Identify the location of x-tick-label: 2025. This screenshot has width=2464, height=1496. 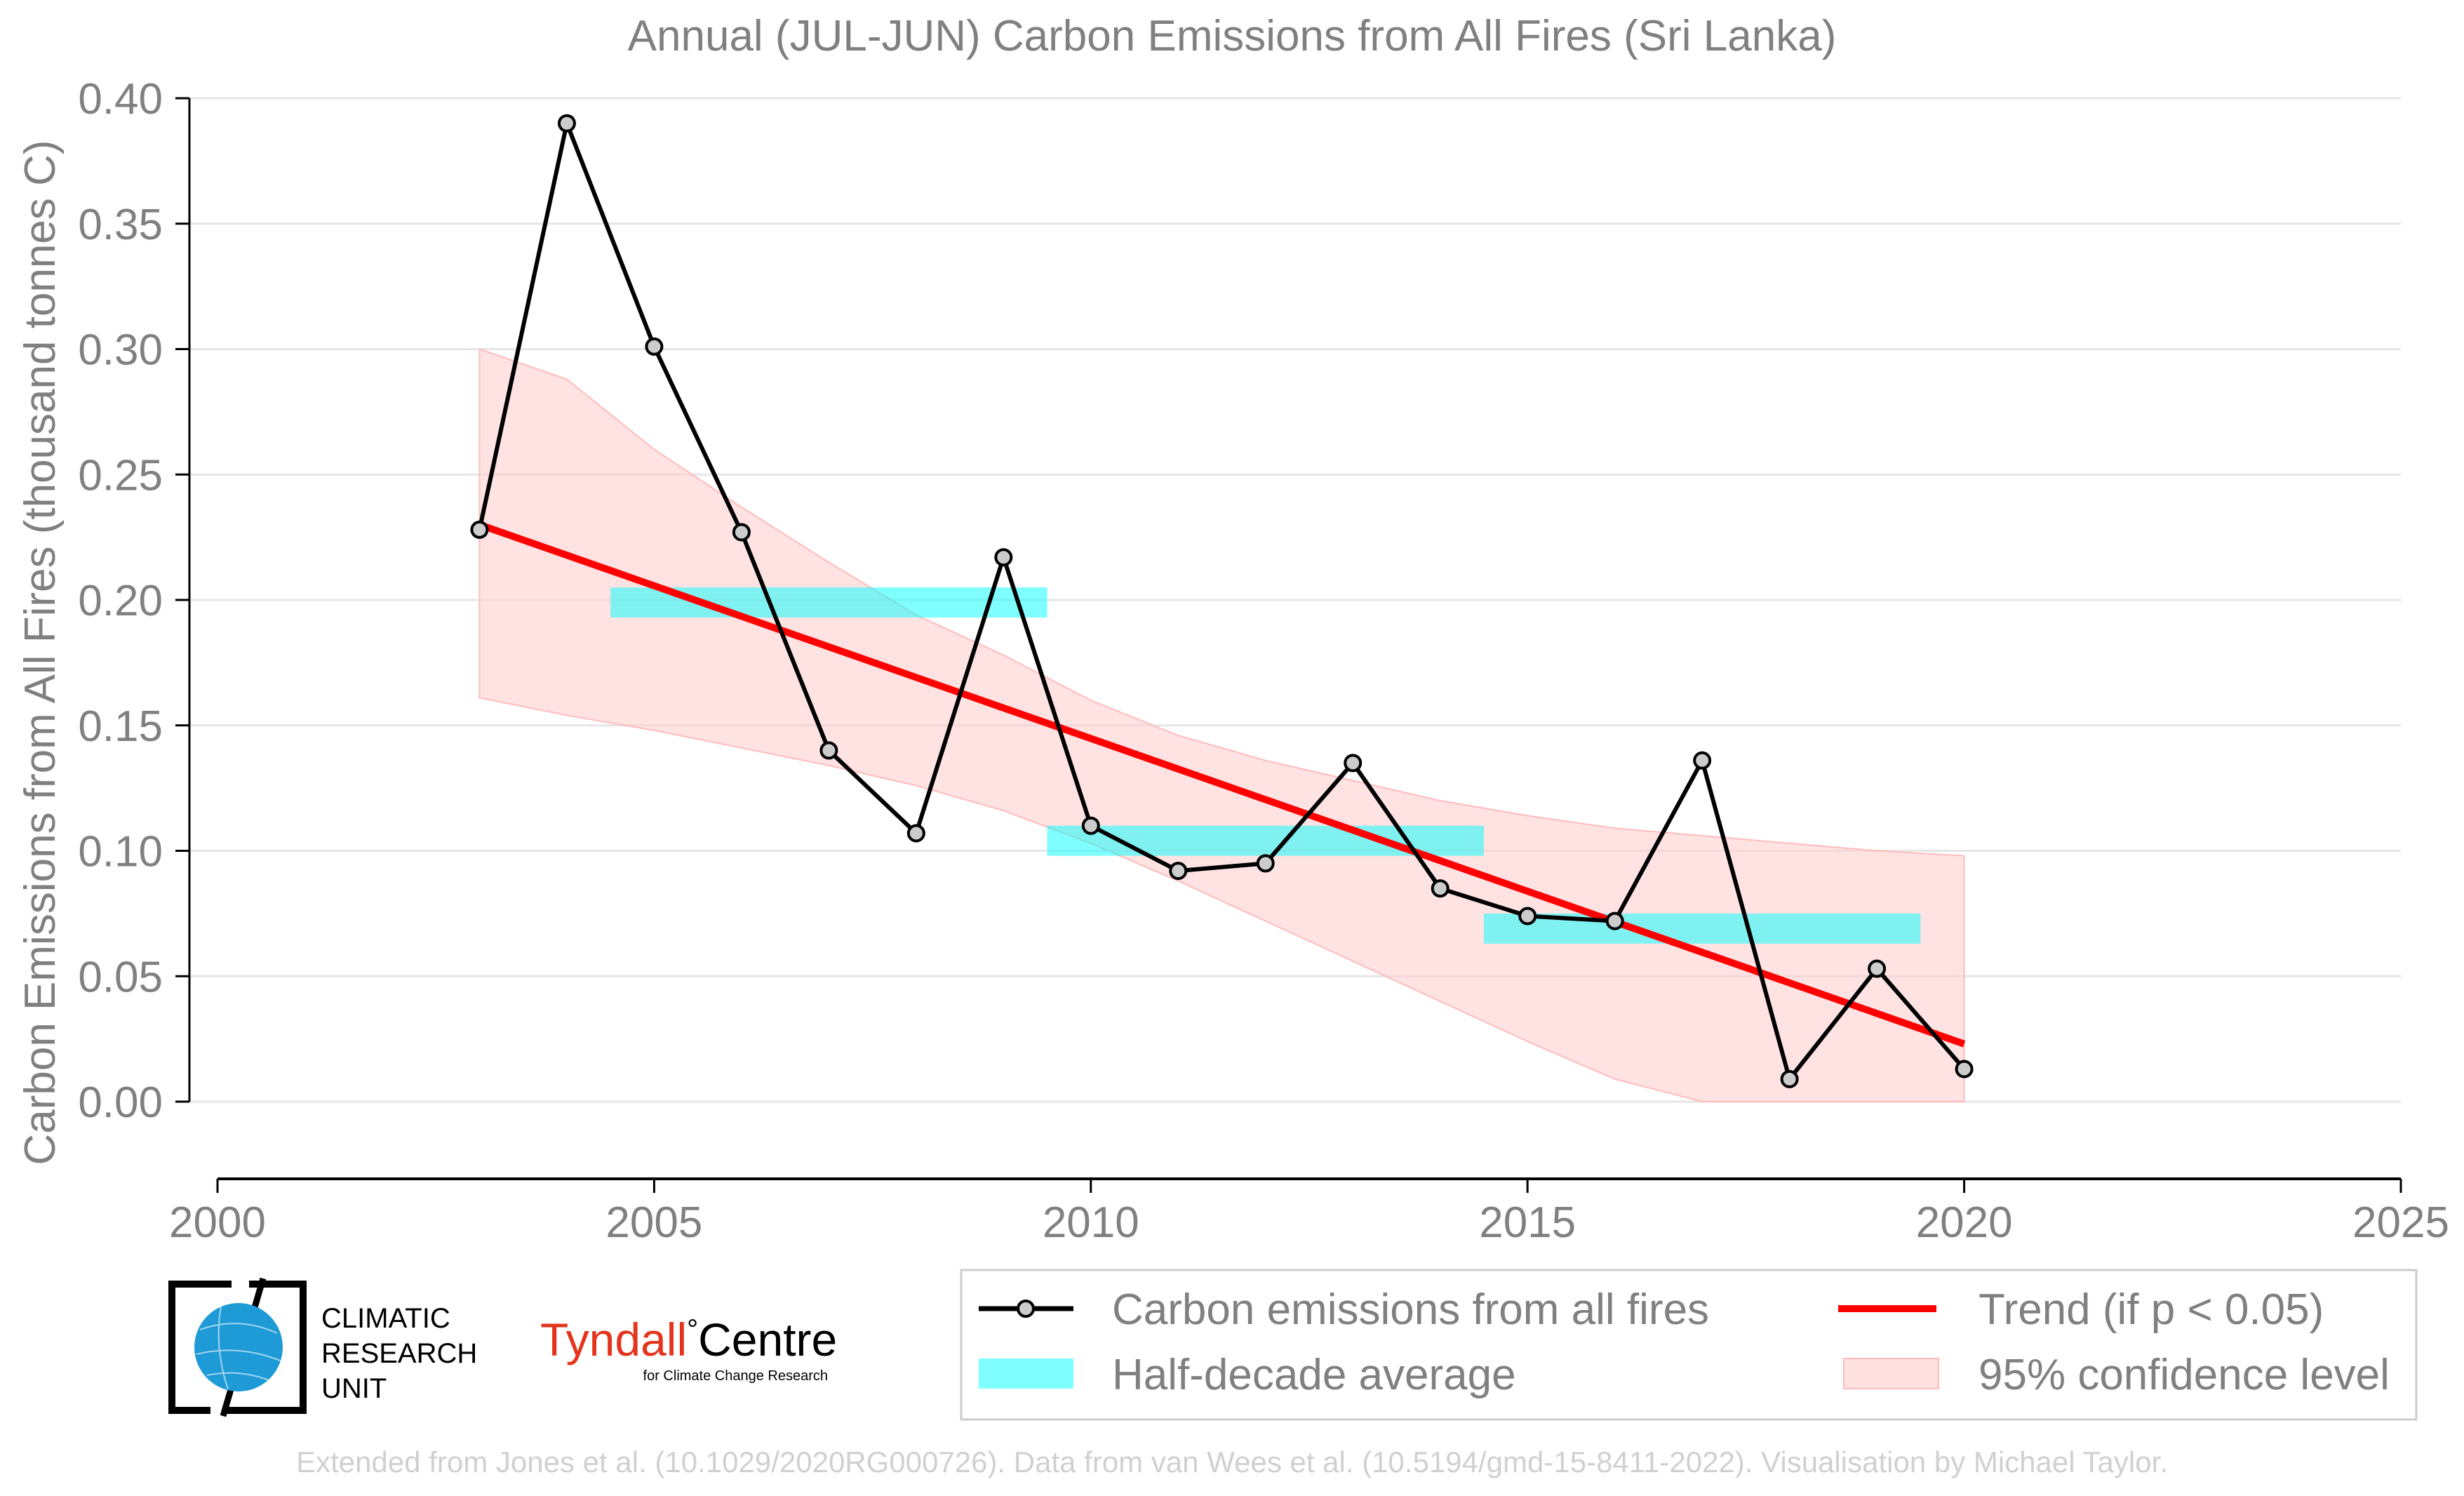
(2400, 1222).